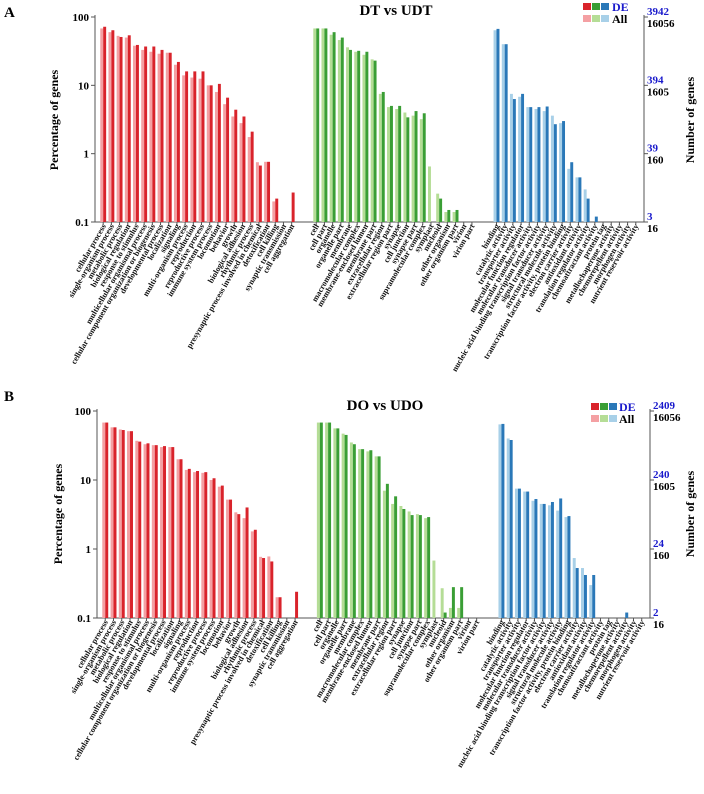  I want to click on y-tick-label: 1, so click(89, 550).